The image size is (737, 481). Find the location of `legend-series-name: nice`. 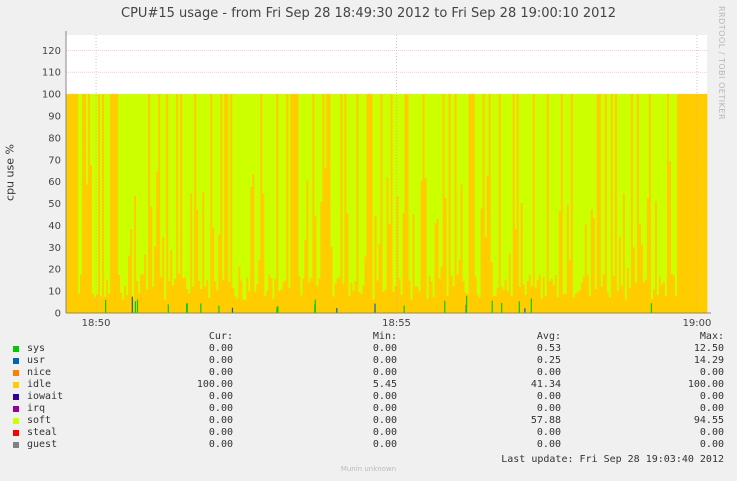

legend-series-name: nice is located at coordinates (39, 372).